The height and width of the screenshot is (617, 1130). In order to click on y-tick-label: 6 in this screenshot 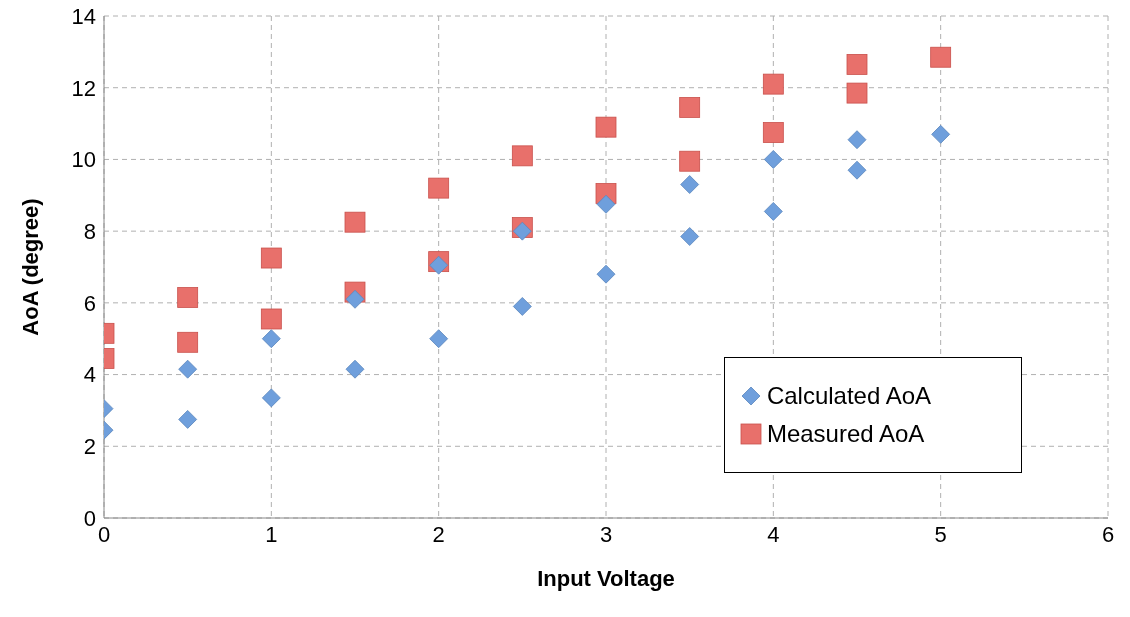, I will do `click(89, 303)`.